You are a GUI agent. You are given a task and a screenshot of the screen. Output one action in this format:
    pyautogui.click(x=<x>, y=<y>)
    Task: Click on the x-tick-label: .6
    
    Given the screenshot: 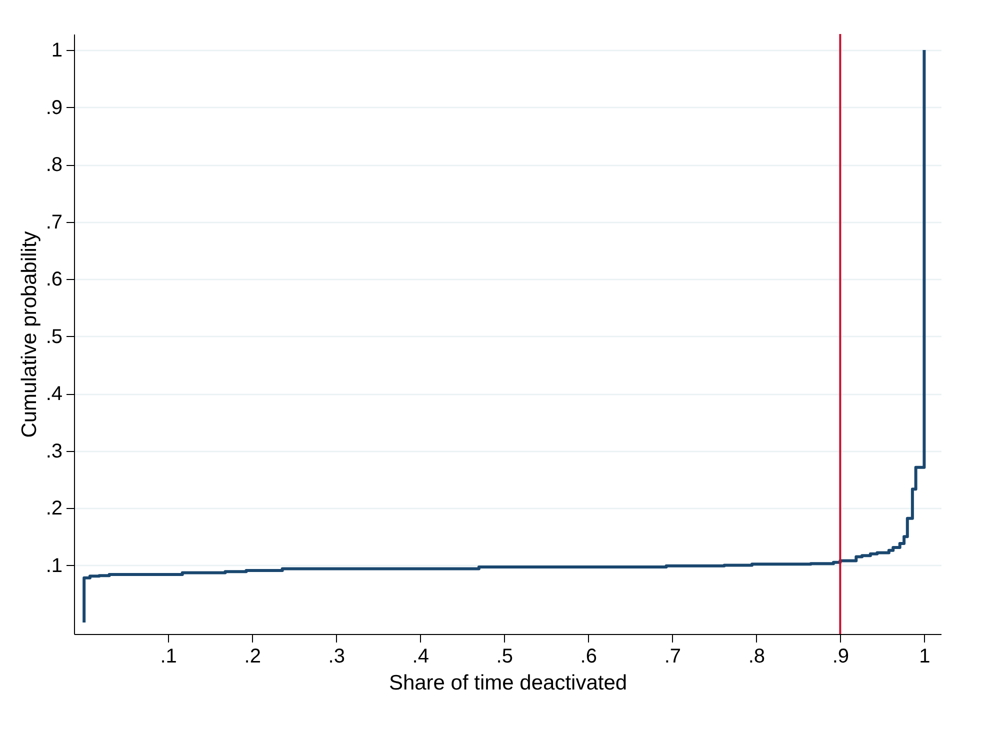 What is the action you would take?
    pyautogui.click(x=588, y=657)
    